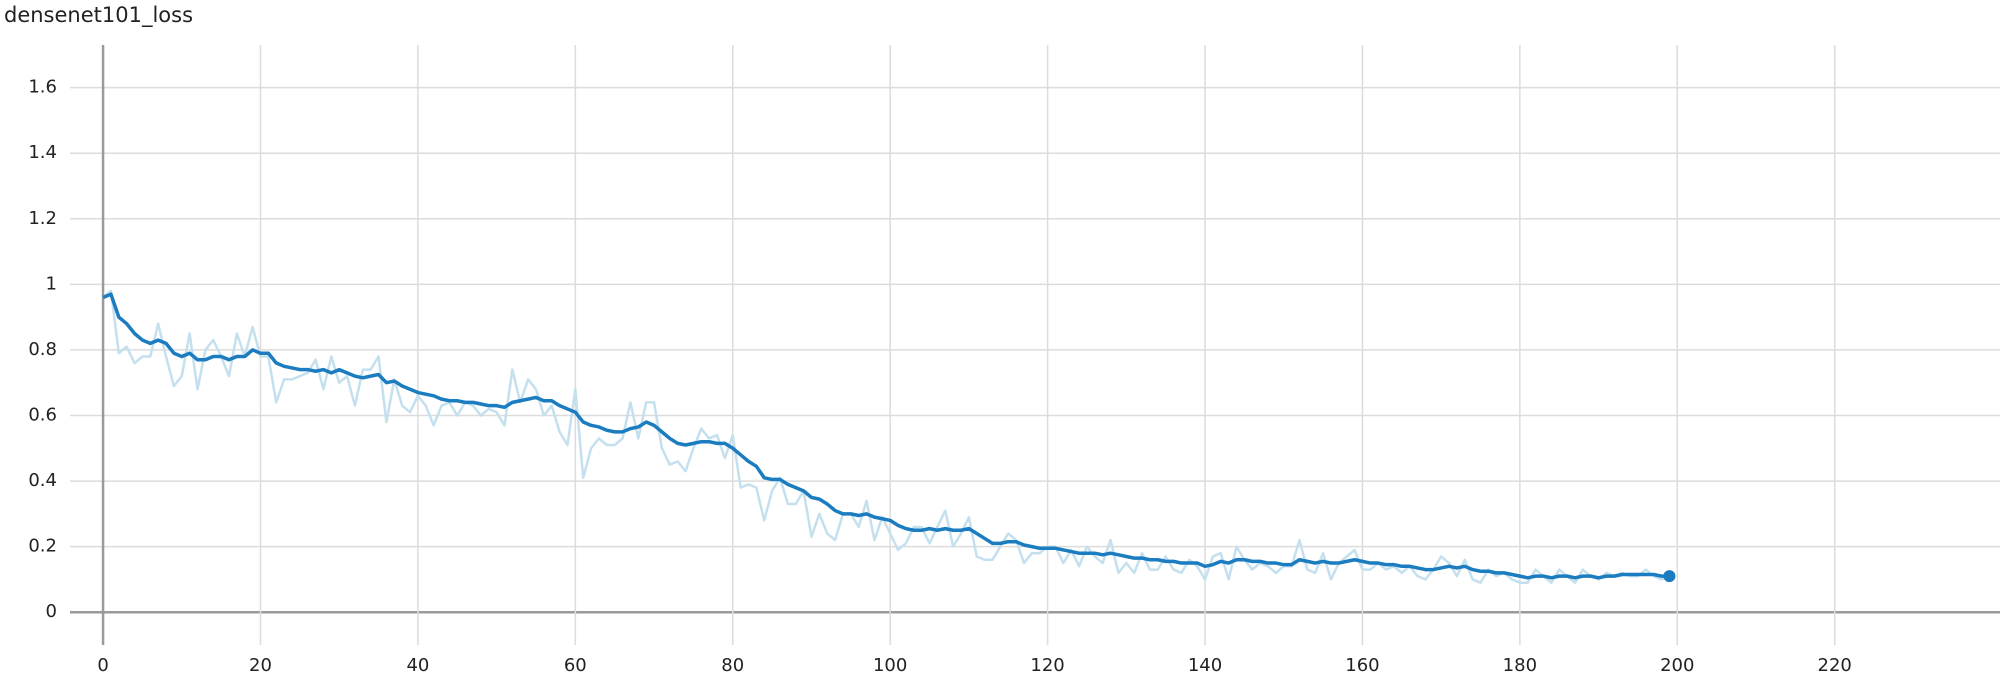  I want to click on x-tick-label: 60, so click(575, 665).